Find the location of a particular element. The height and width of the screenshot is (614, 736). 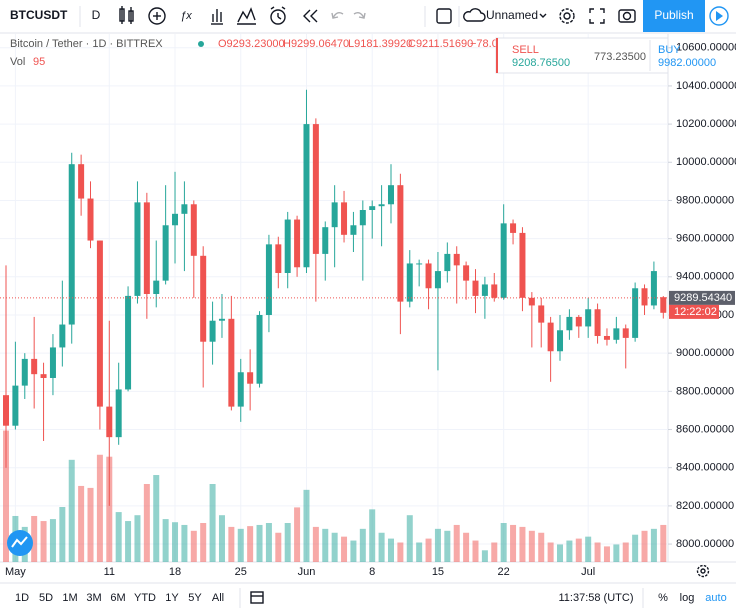

layout-button is located at coordinates (444, 16).